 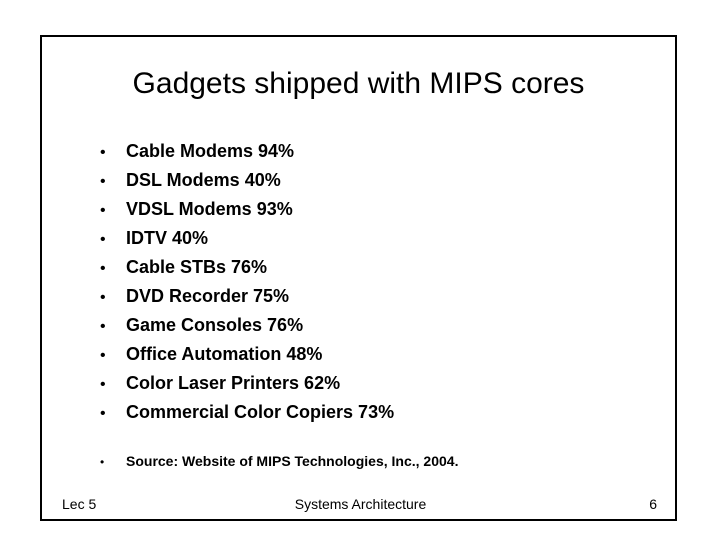 I want to click on bullet-text: Commercial Color Copiers 73%, so click(x=260, y=412).